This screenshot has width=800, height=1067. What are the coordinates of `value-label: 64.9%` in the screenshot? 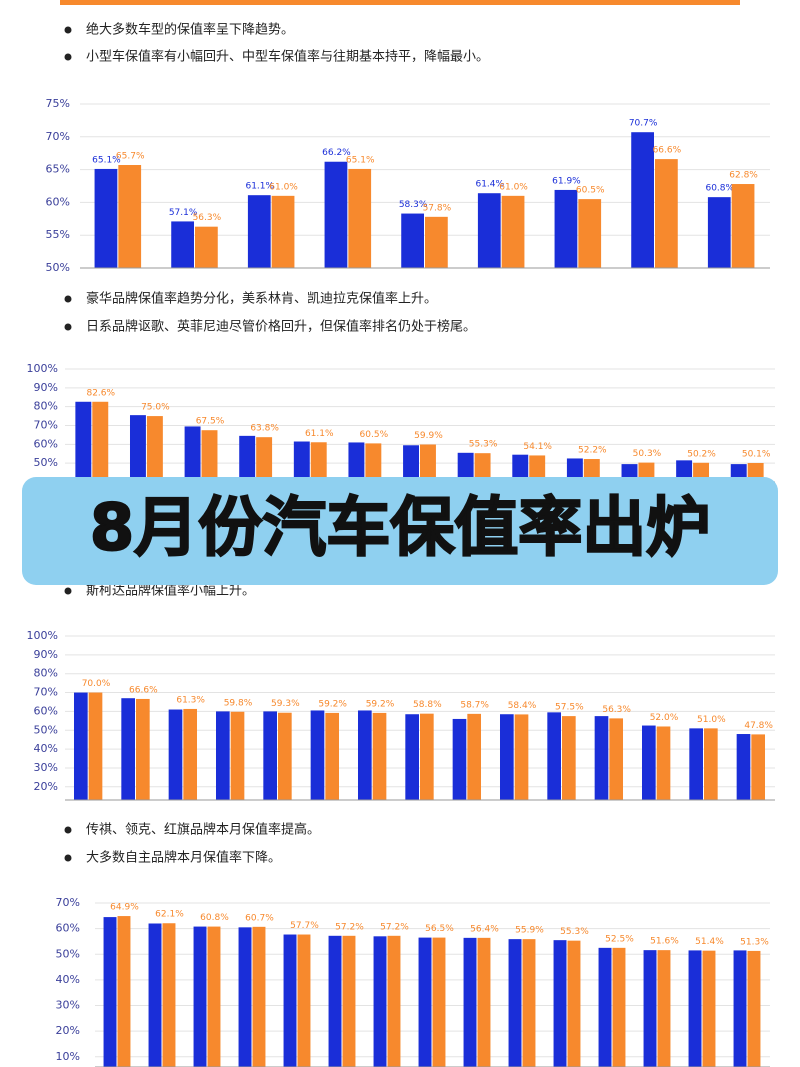 It's located at (124, 908).